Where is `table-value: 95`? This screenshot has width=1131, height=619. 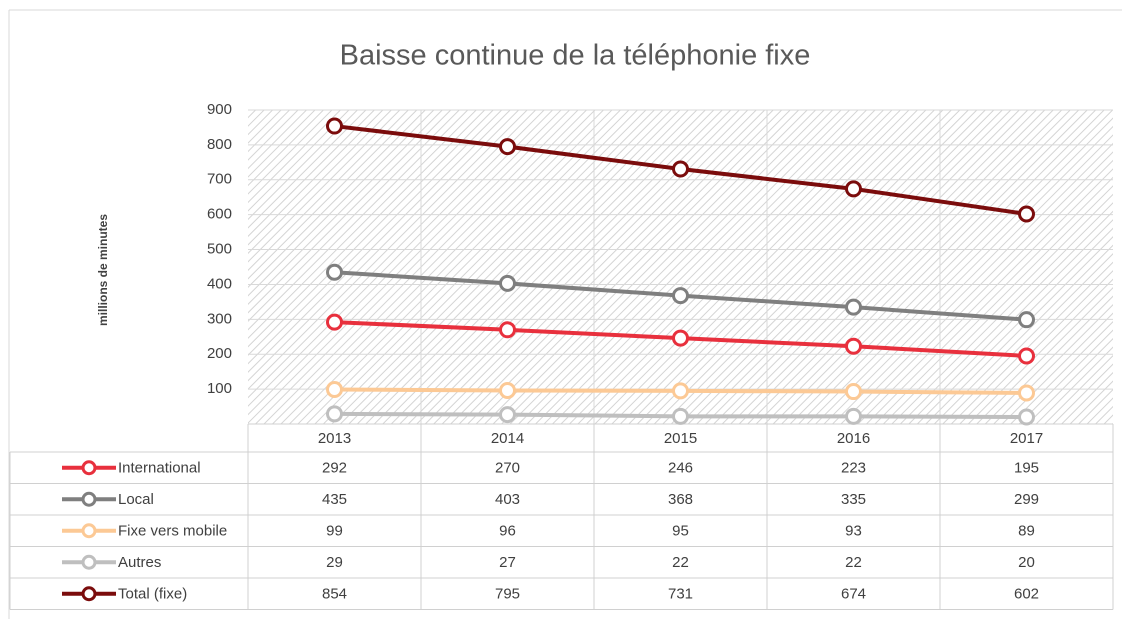 table-value: 95 is located at coordinates (680, 531).